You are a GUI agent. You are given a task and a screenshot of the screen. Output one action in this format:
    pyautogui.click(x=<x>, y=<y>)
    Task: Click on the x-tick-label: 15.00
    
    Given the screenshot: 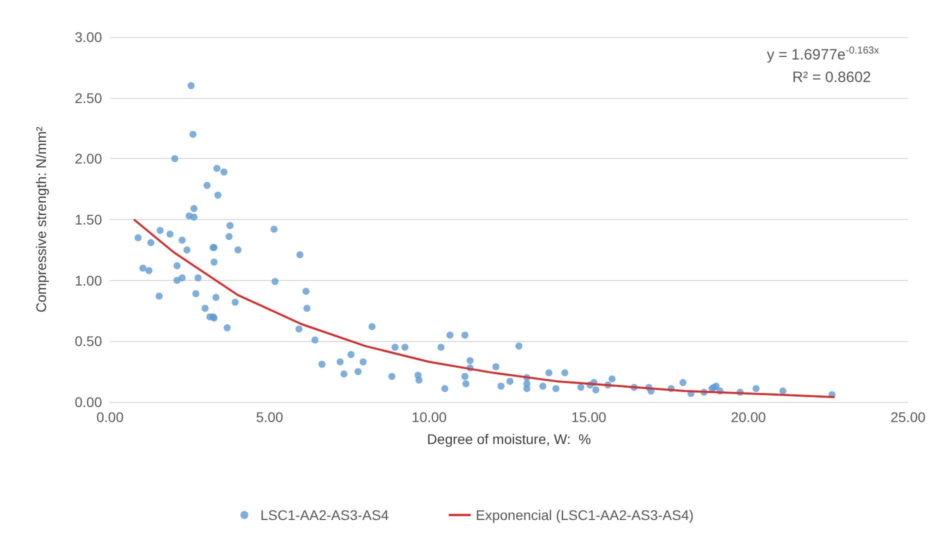 What is the action you would take?
    pyautogui.click(x=589, y=417)
    